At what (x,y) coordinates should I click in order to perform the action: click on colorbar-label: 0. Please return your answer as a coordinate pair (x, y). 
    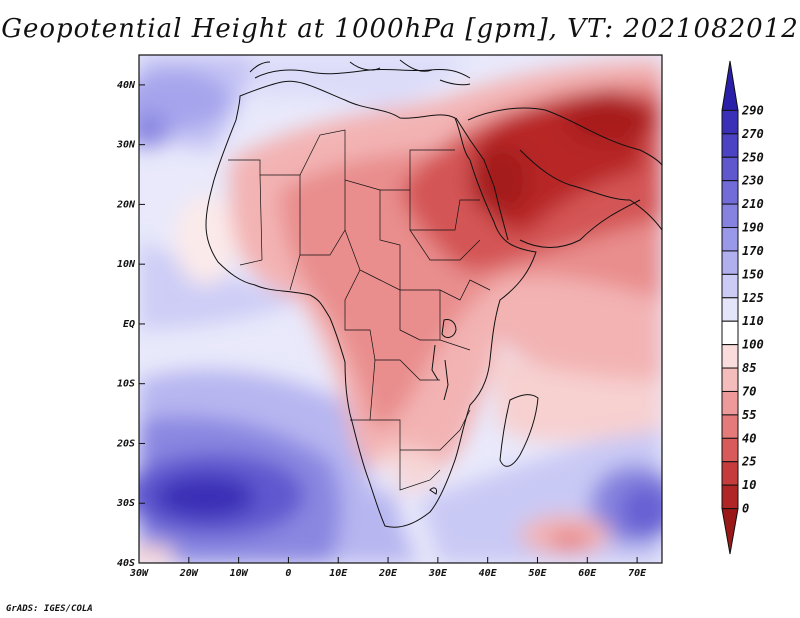
    Looking at the image, I should click on (745, 509).